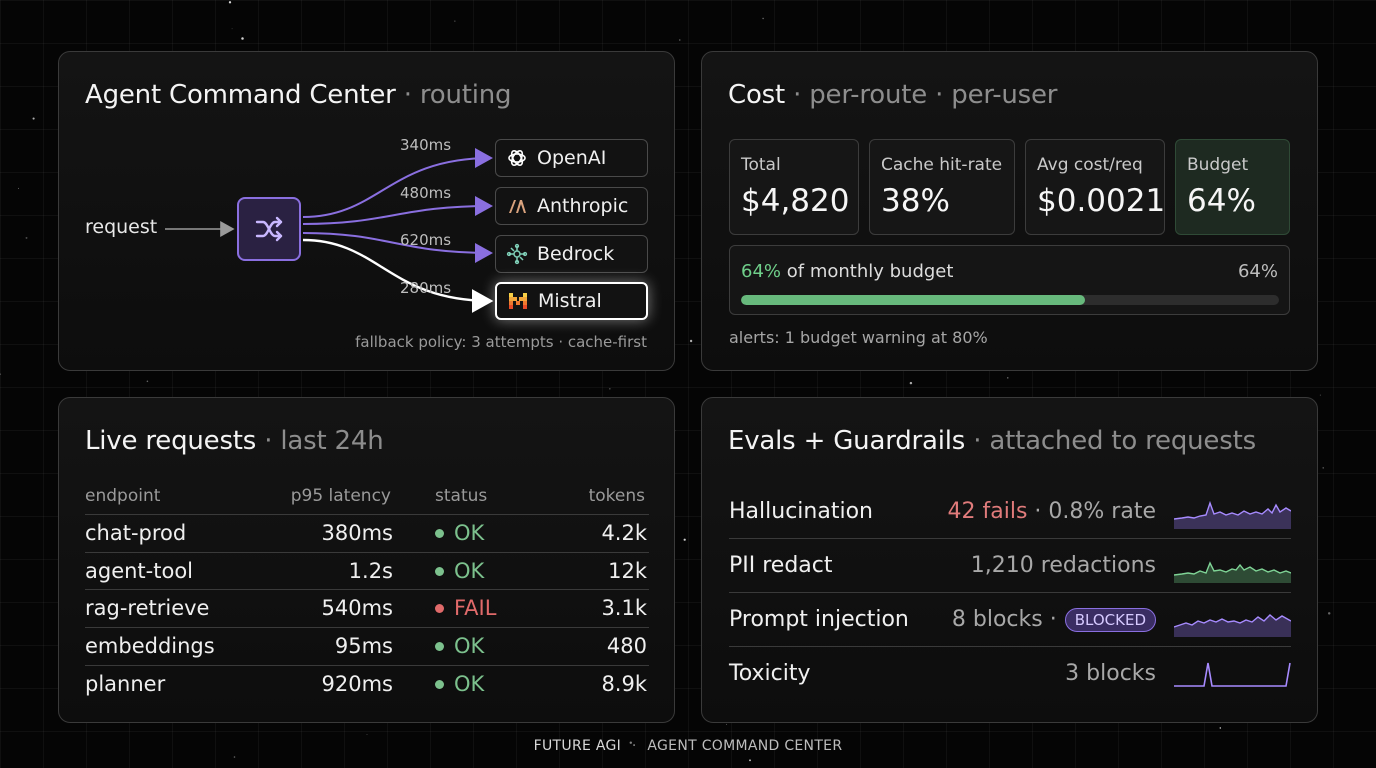 This screenshot has height=768, width=1376. I want to click on live-title: Live requests · last 24h, so click(234, 441).